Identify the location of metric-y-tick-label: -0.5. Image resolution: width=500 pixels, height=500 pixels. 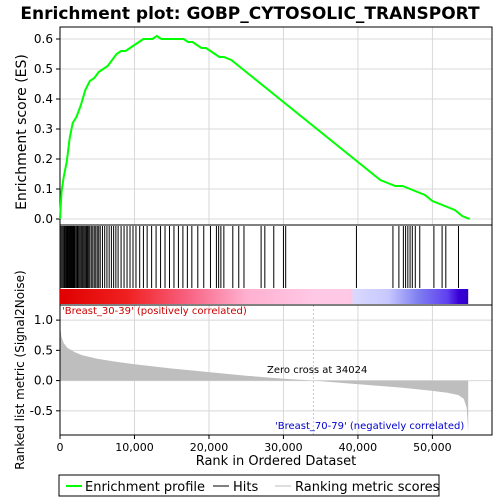
(41, 411).